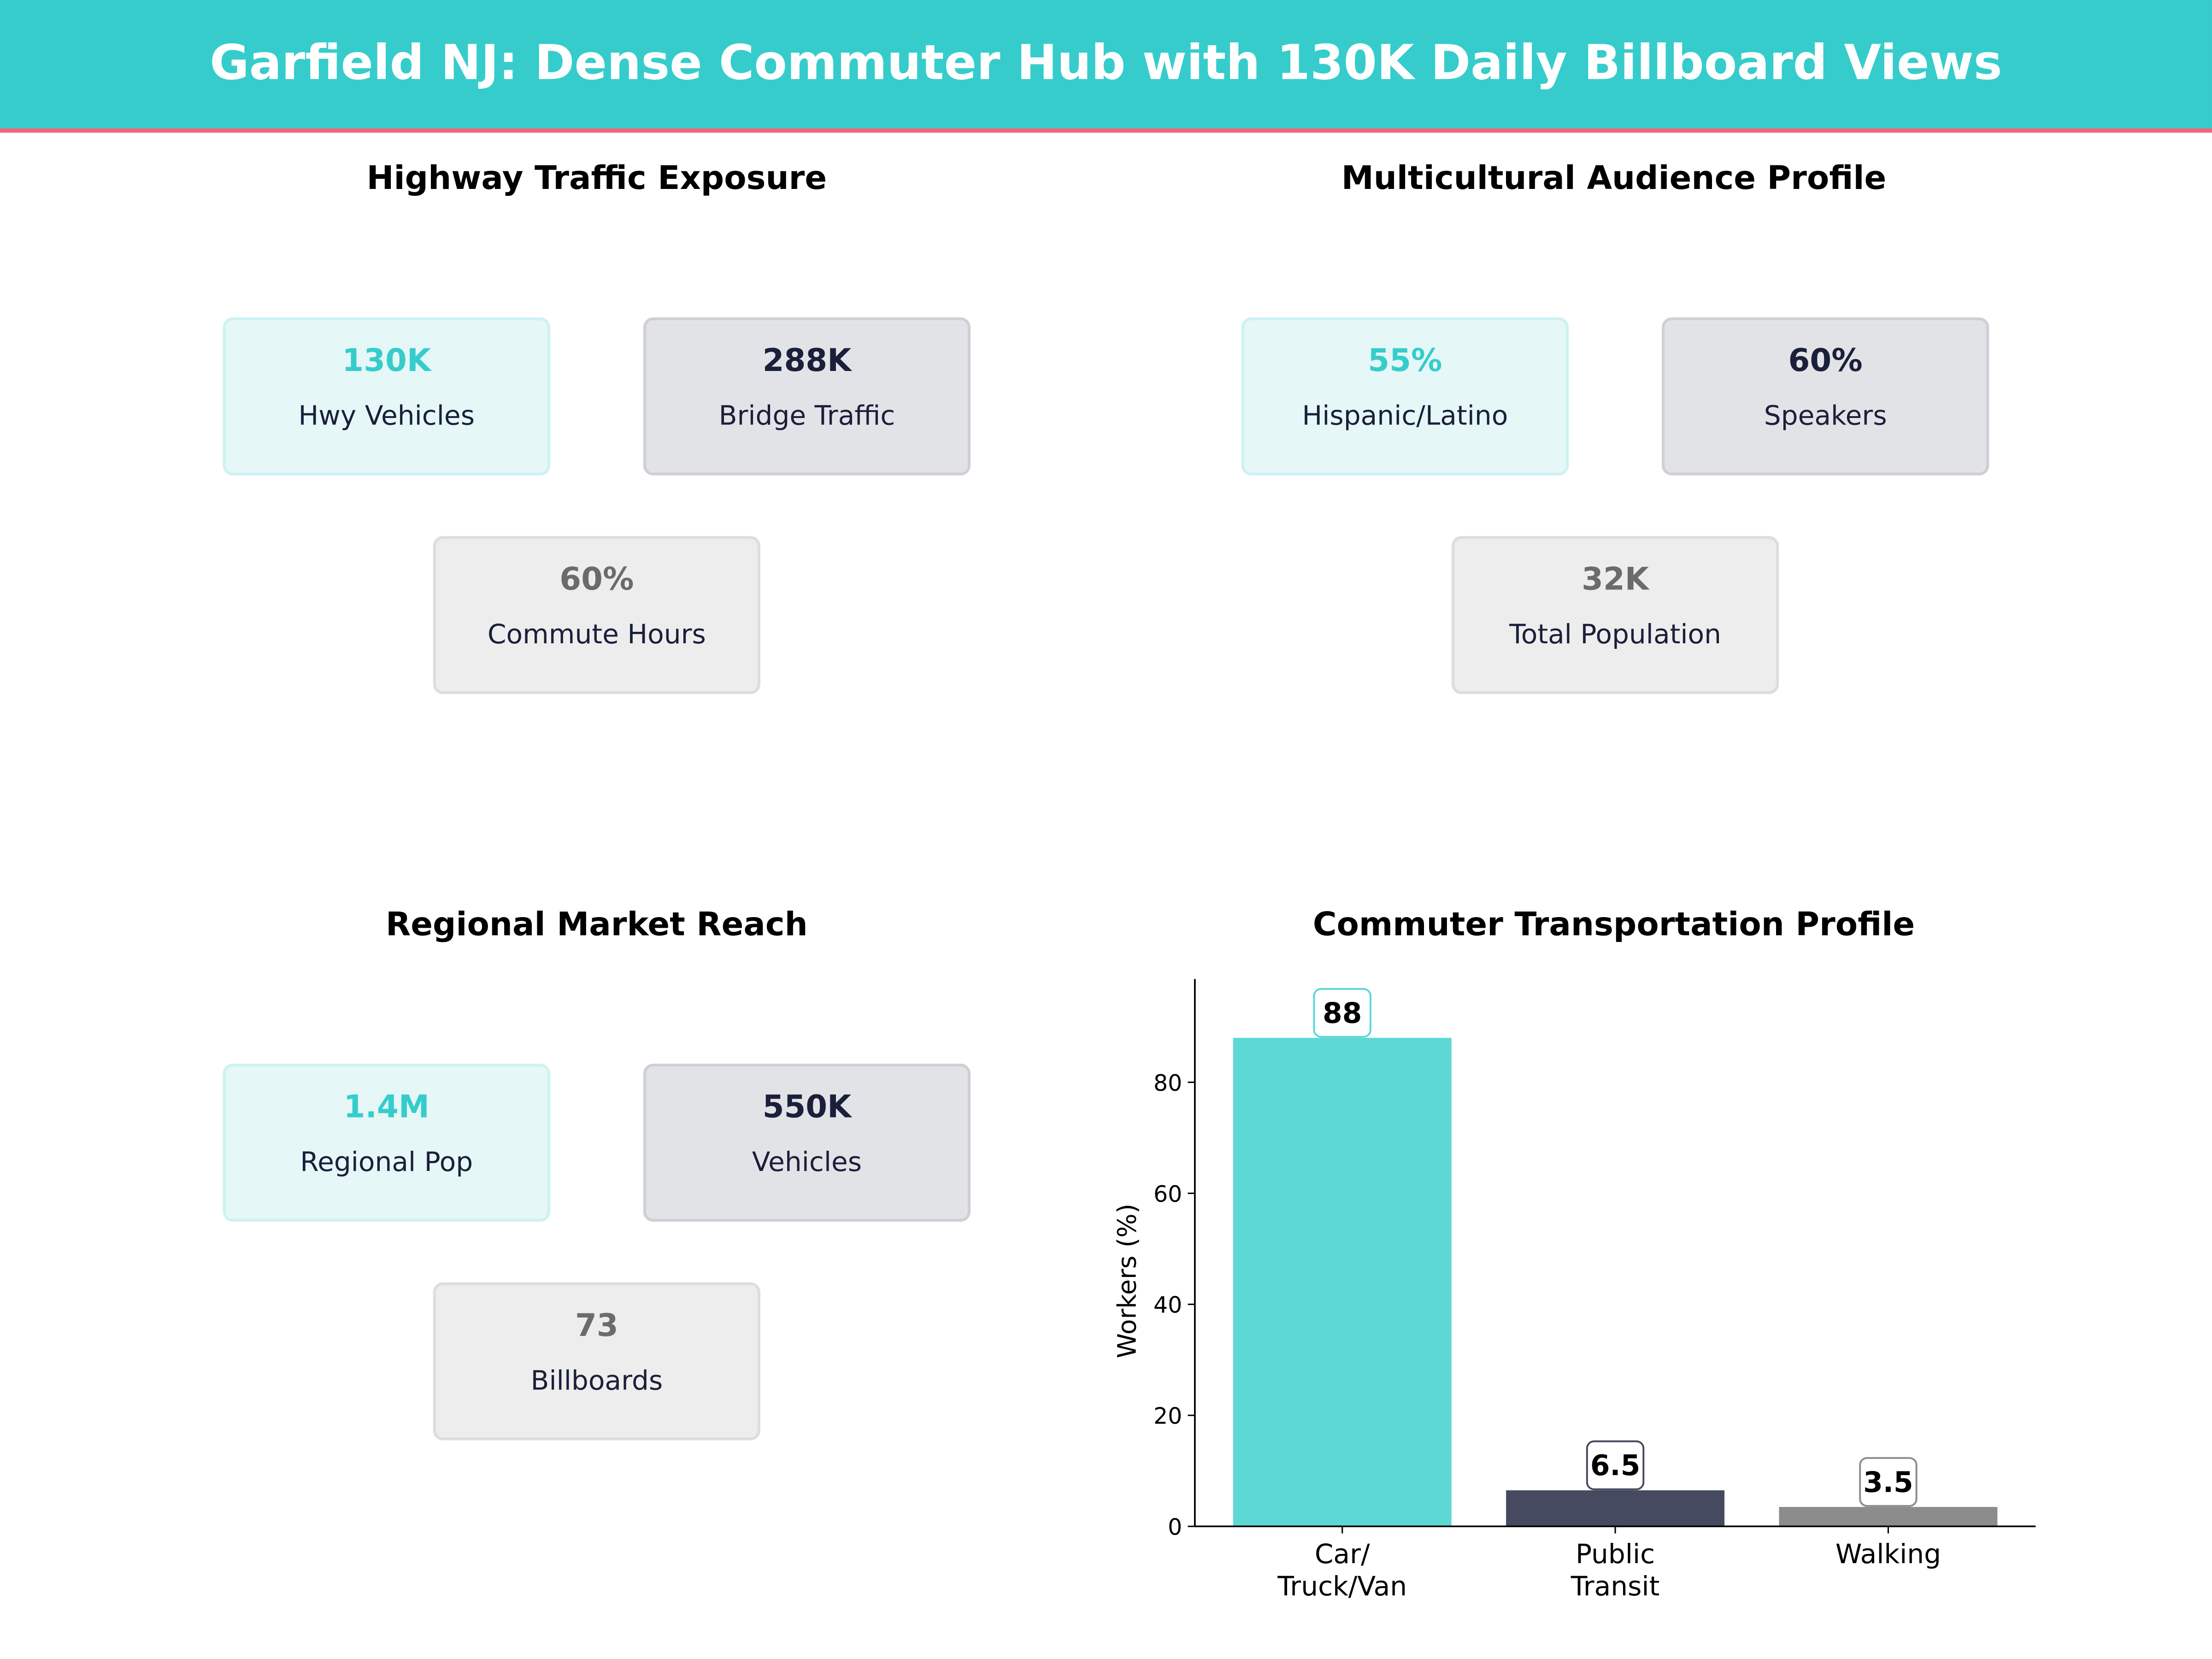  I want to click on data-label: 3.5, so click(1888, 1482).